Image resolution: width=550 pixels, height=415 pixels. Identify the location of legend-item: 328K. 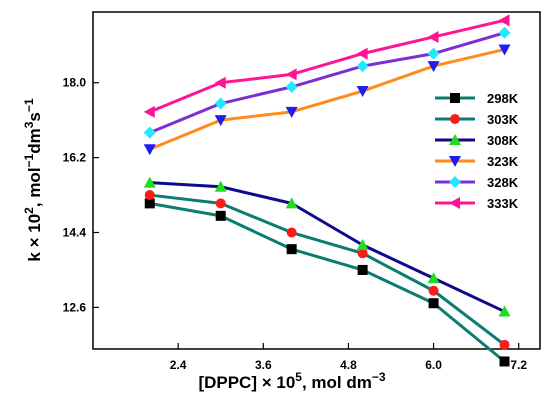
(477, 182).